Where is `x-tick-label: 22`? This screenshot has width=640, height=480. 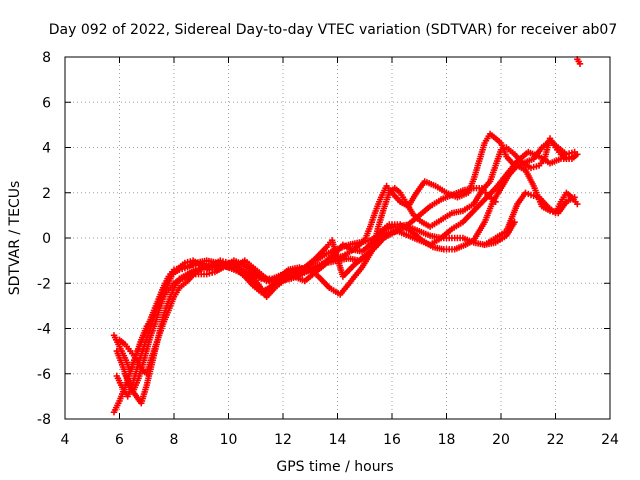 x-tick-label: 22 is located at coordinates (556, 440).